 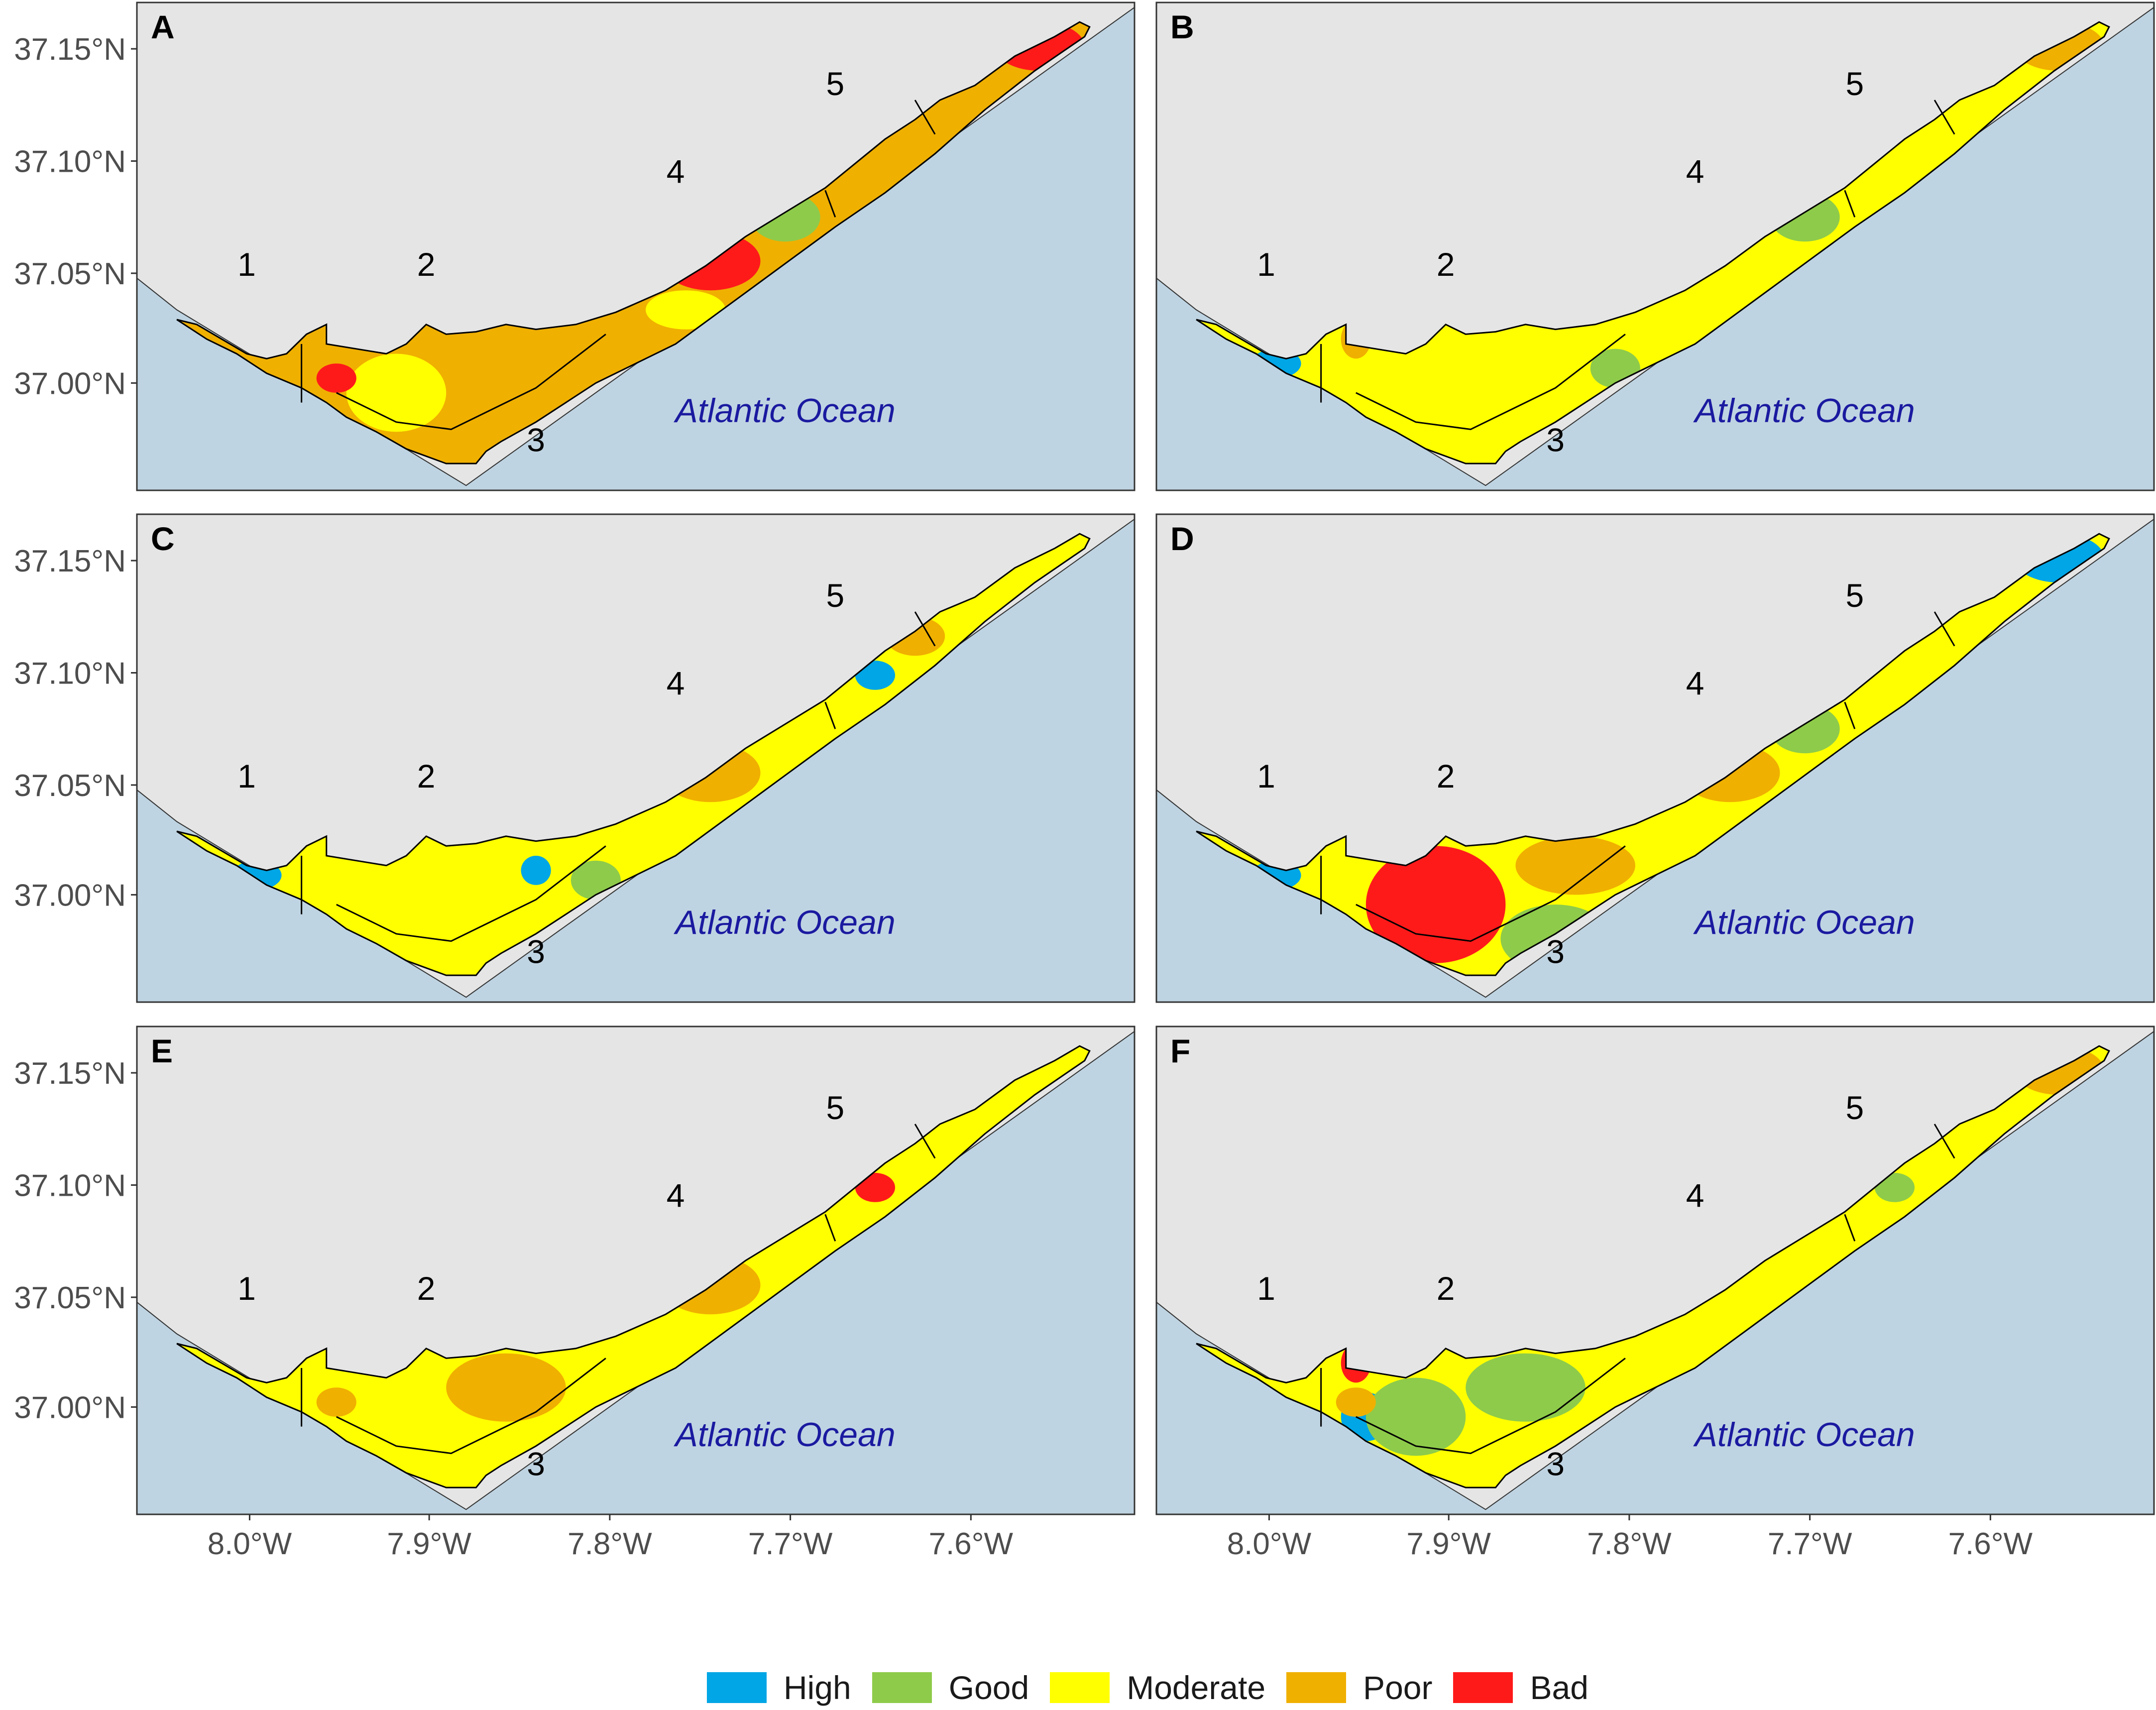 I want to click on legend-label-moderate: Moderate, so click(x=1197, y=1687).